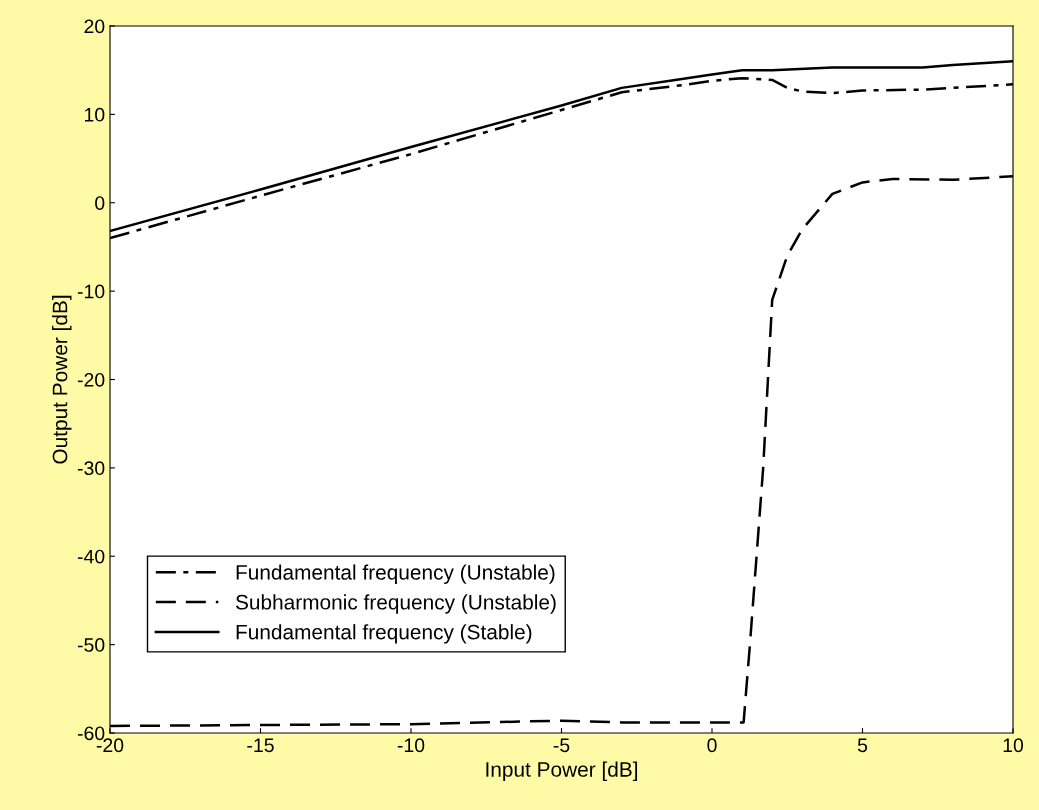  What do you see at coordinates (91, 645) in the screenshot?
I see `y-tick-label: -50` at bounding box center [91, 645].